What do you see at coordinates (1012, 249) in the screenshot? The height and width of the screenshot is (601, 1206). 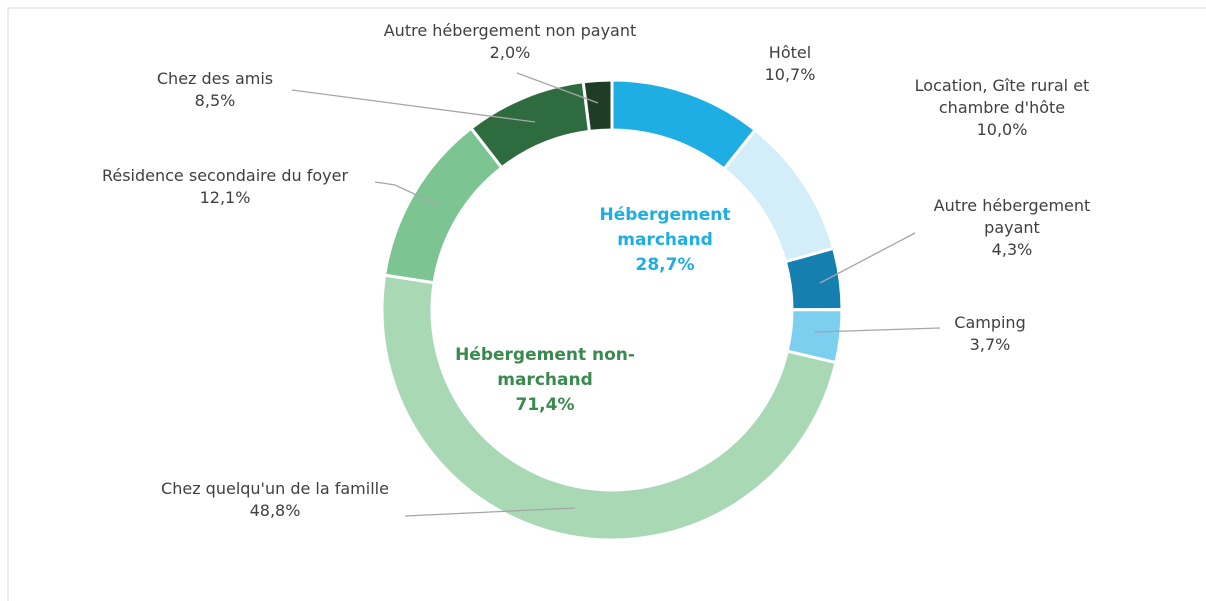 I see `value-label: 4,3%` at bounding box center [1012, 249].